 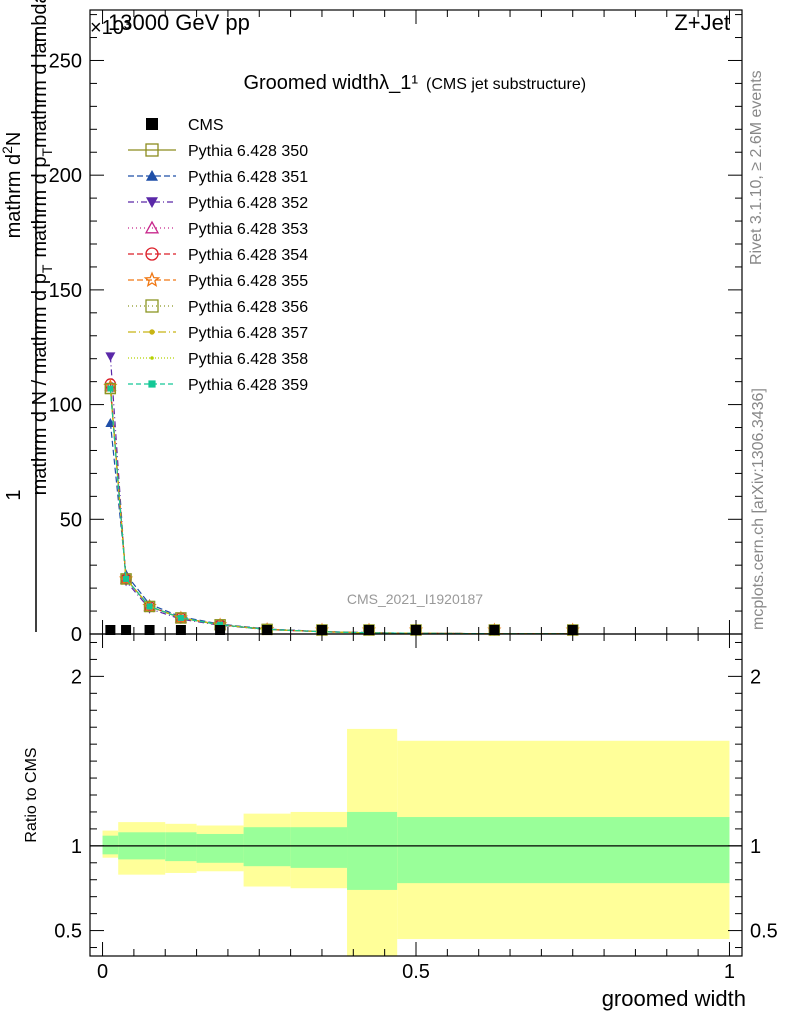 What do you see at coordinates (248, 177) in the screenshot?
I see `legend-label: Pythia 6.428 351` at bounding box center [248, 177].